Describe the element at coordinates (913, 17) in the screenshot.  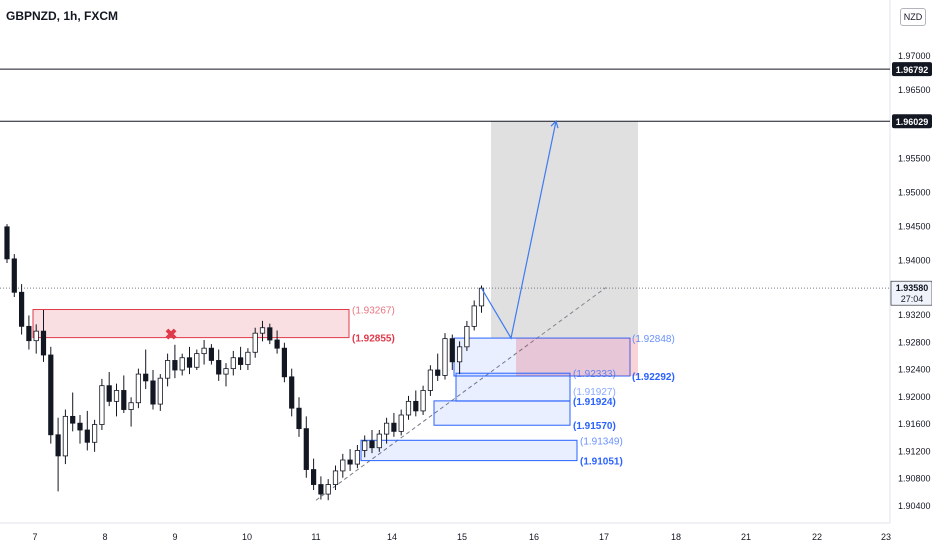
I see `currency-badge: NZD` at that location.